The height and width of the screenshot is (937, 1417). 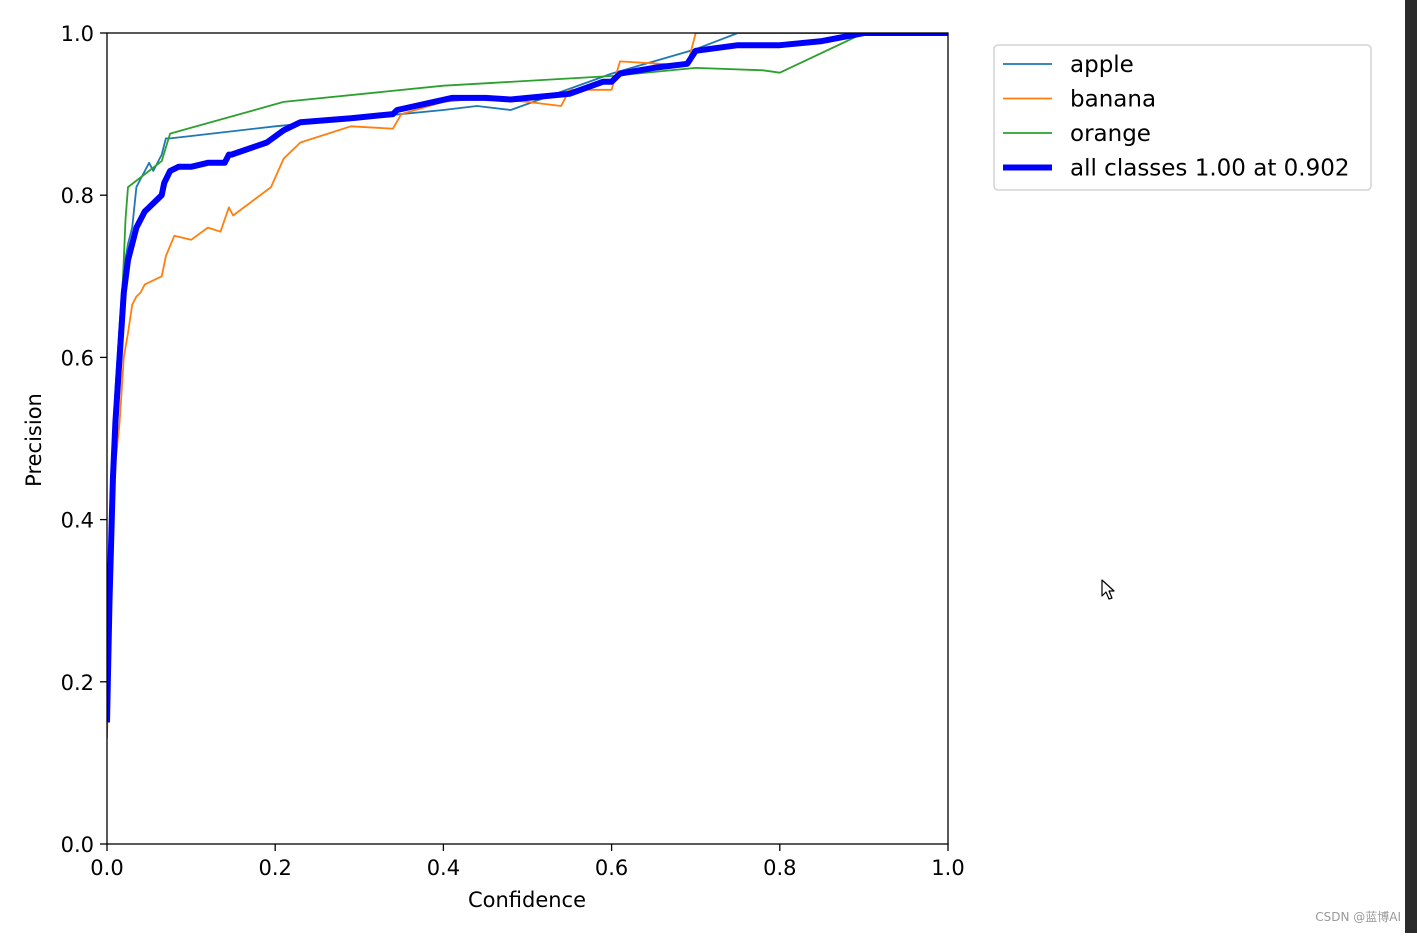 I want to click on legend-frame, so click(x=1182, y=117).